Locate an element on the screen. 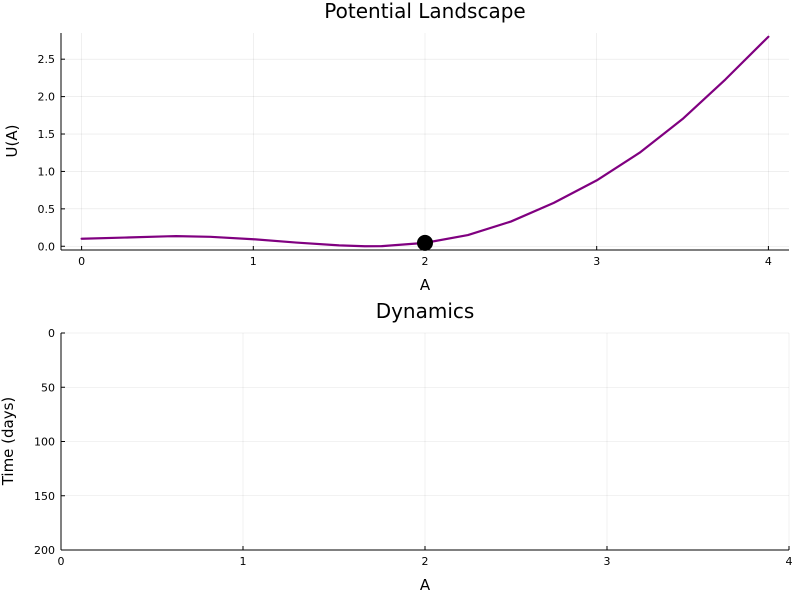 Image resolution: width=800 pixels, height=600 pixels. potential-title: Potential Landscape is located at coordinates (424, 11).